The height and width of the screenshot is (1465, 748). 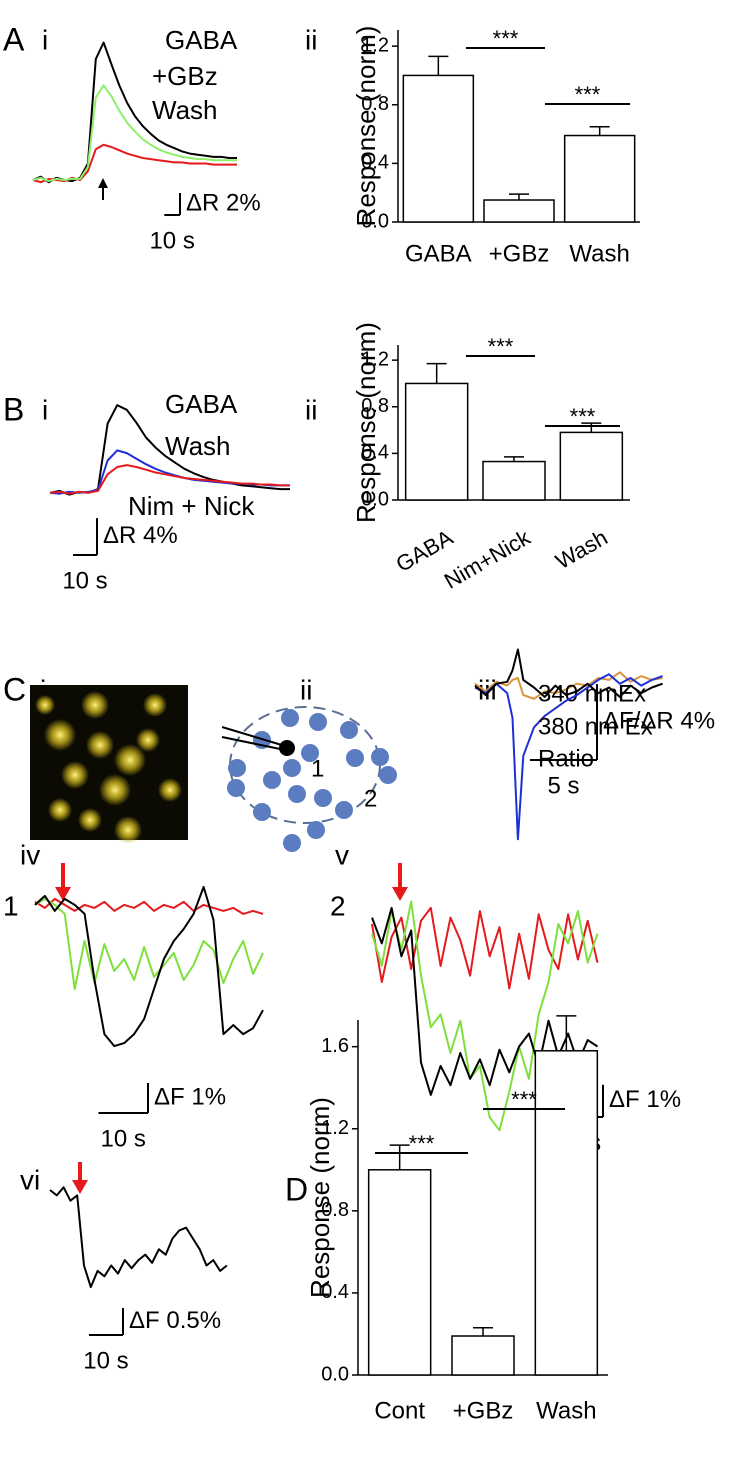 What do you see at coordinates (317, 768) in the screenshot?
I see `cell-label: 1` at bounding box center [317, 768].